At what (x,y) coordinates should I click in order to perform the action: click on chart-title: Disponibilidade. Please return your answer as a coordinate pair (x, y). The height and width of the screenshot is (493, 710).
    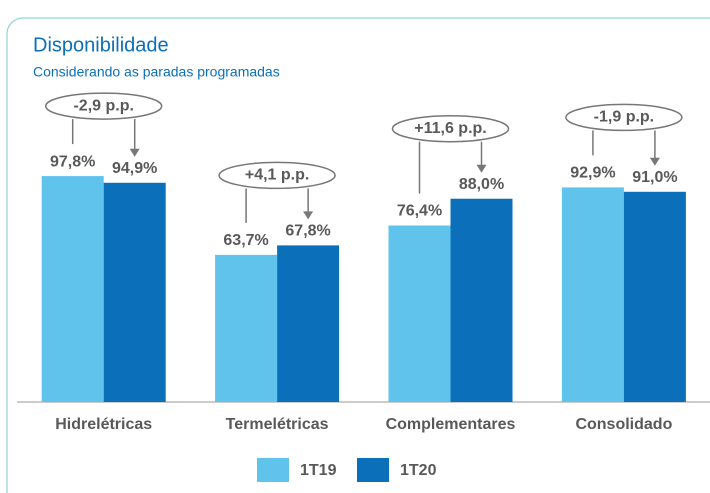
    Looking at the image, I should click on (101, 45).